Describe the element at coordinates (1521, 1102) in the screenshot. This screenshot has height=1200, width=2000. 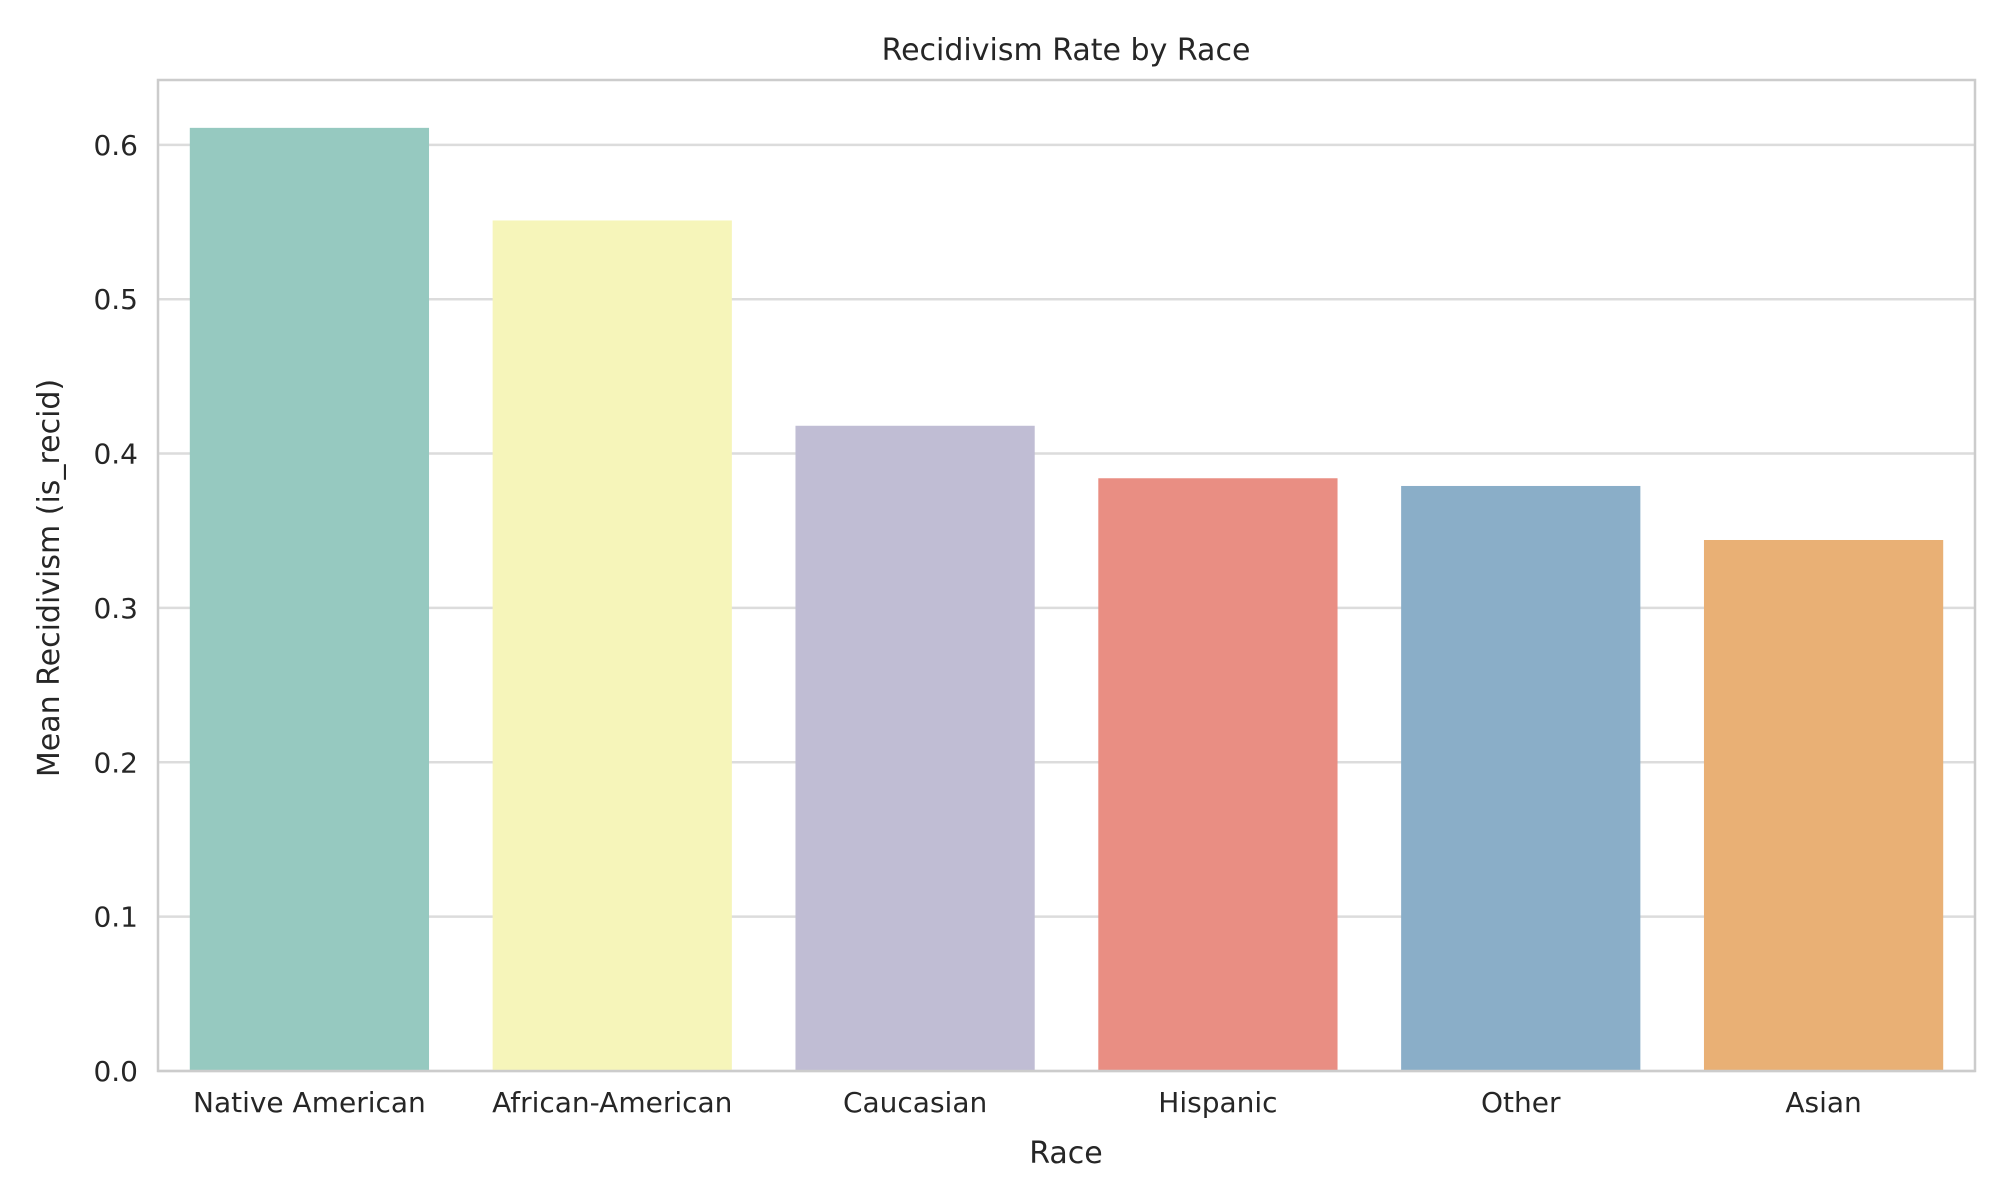
I see `x-tick-label: Other` at that location.